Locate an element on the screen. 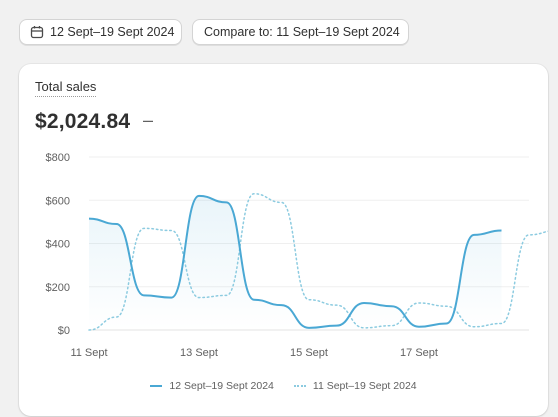  x-tick-label: 13 Sept is located at coordinates (199, 353).